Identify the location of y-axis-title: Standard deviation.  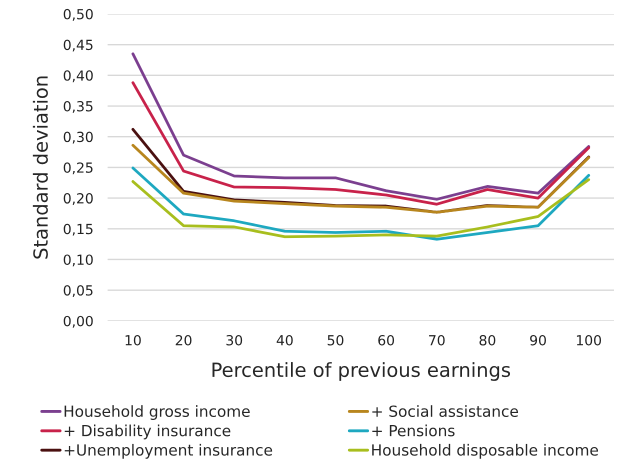
(40, 167).